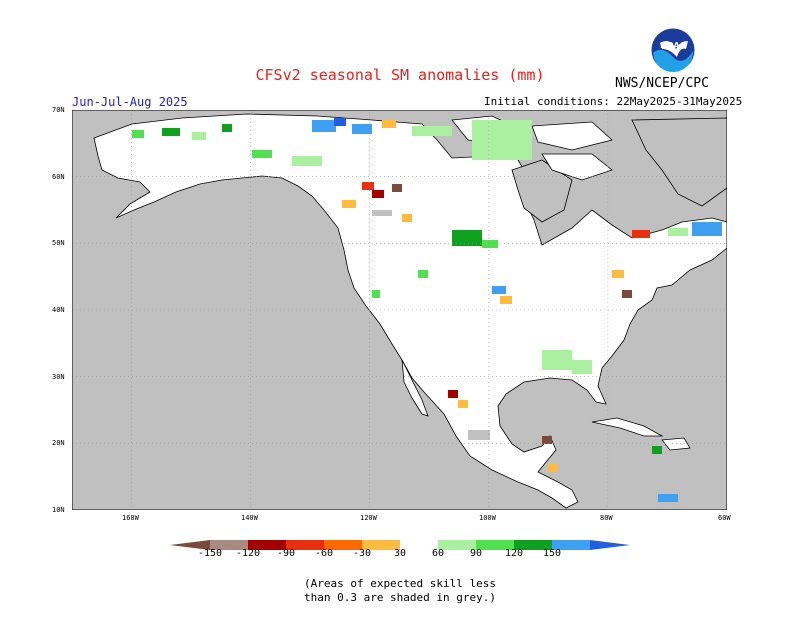 The image size is (800, 618). What do you see at coordinates (58, 177) in the screenshot?
I see `lat-label-60n: 60N` at bounding box center [58, 177].